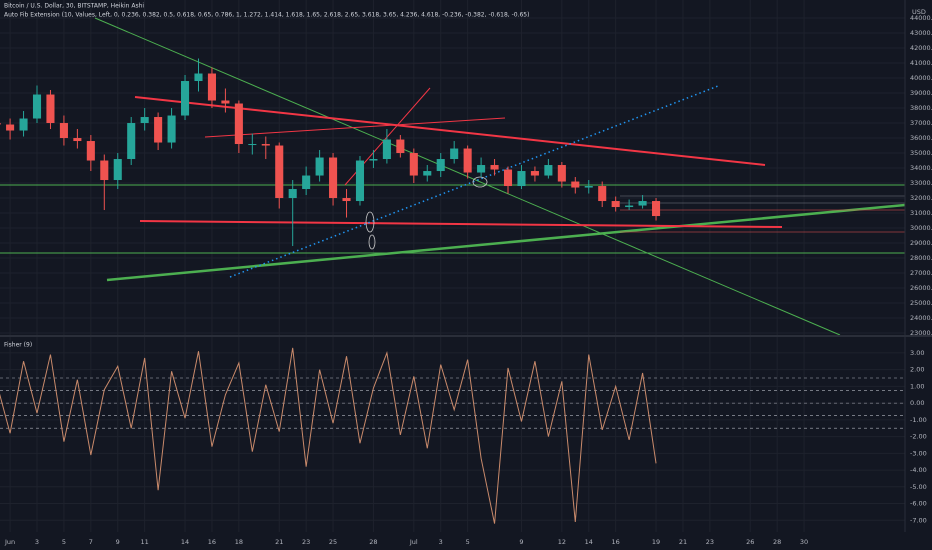 This screenshot has height=550, width=932. I want to click on y-tick-label: 0.00, so click(917, 403).